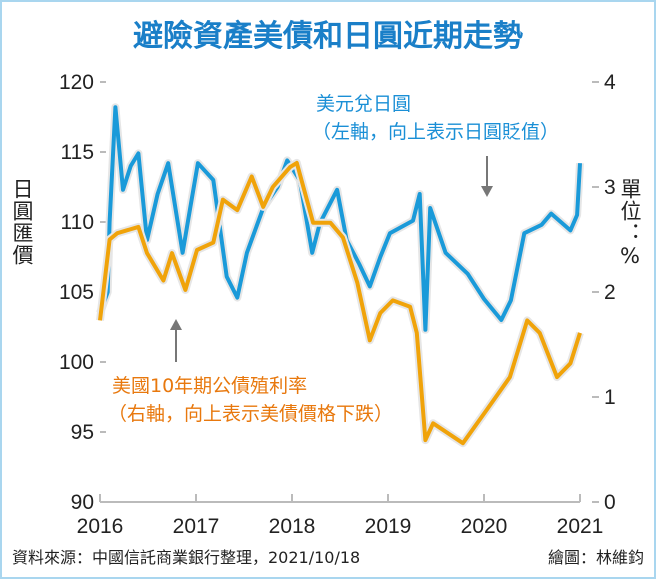 This screenshot has width=656, height=579. What do you see at coordinates (292, 526) in the screenshot?
I see `x-tick-label: 2018` at bounding box center [292, 526].